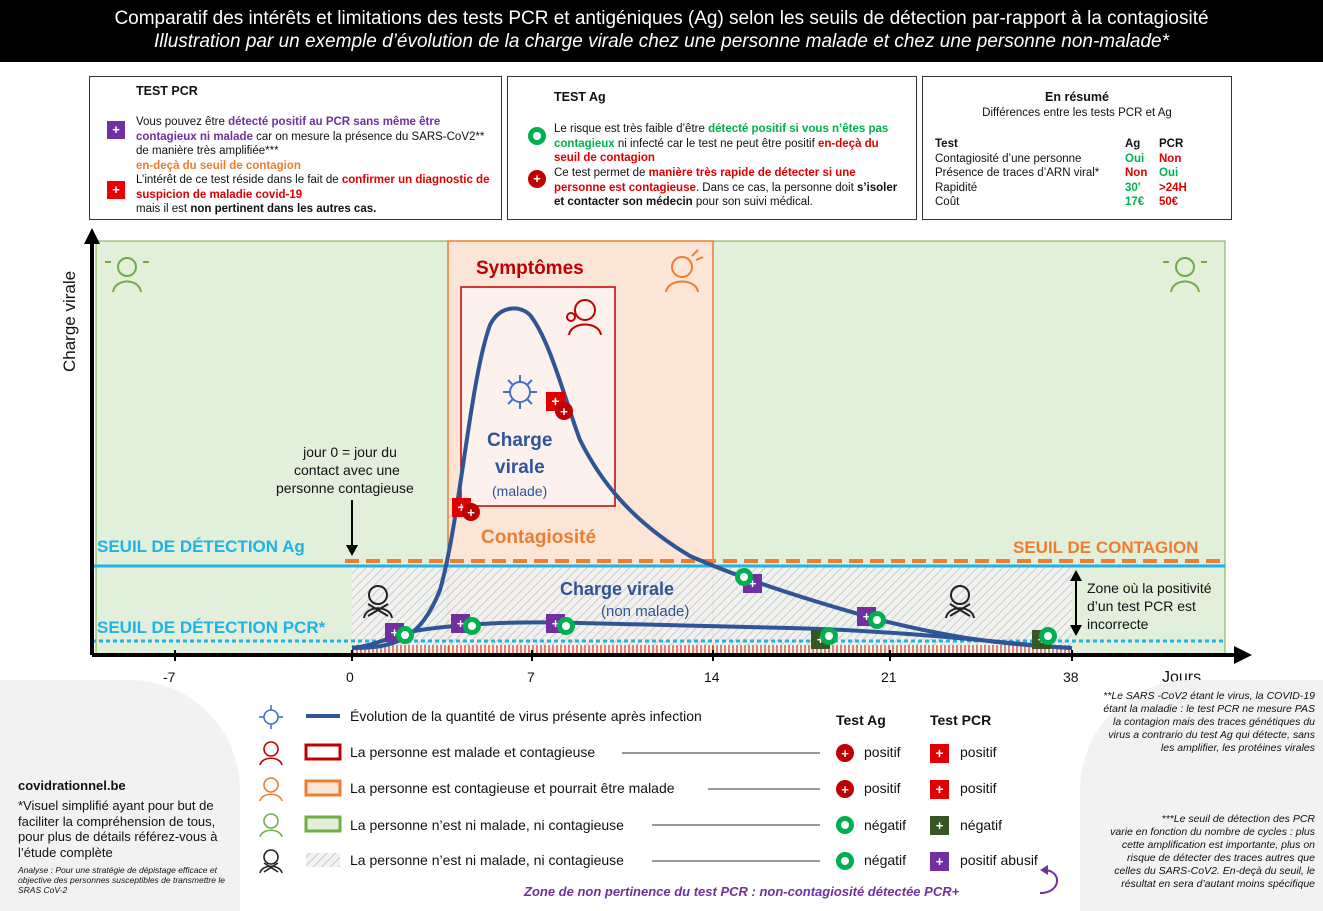 The width and height of the screenshot is (1323, 911). I want to click on legend-swatch-healthy, so click(323, 824).